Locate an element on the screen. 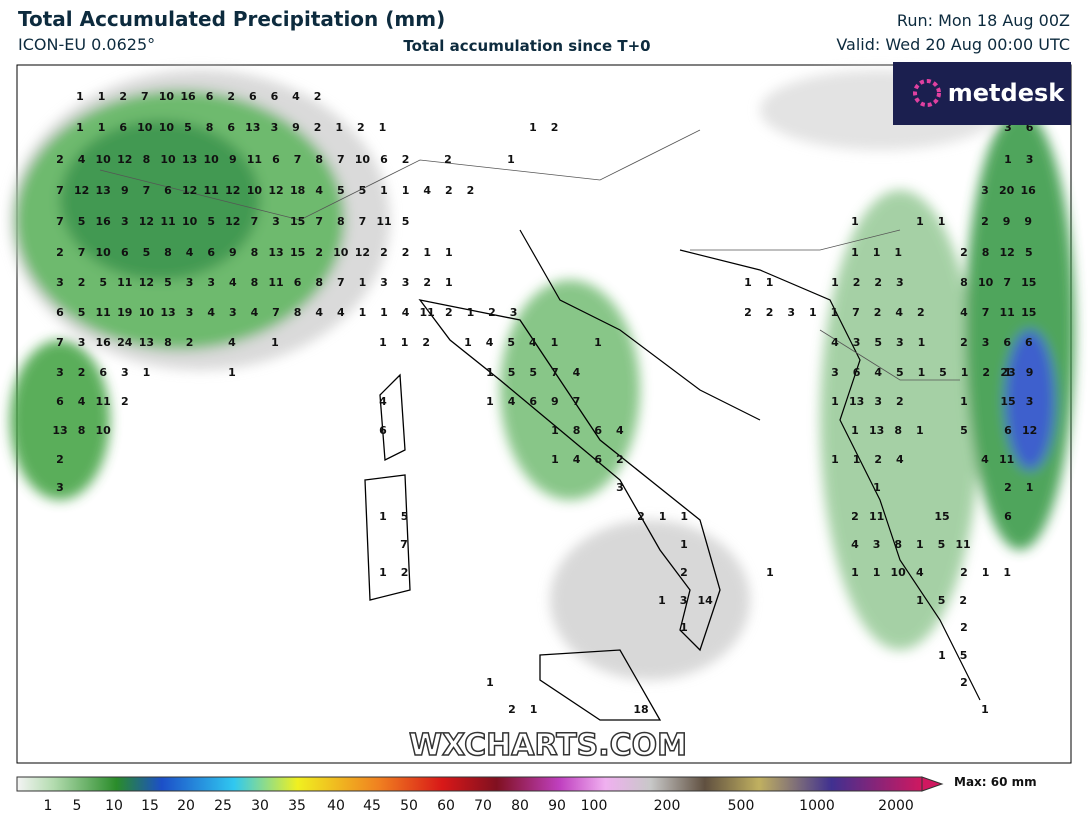 This screenshot has width=1088, height=835. precip-label: 23 is located at coordinates (1007, 372).